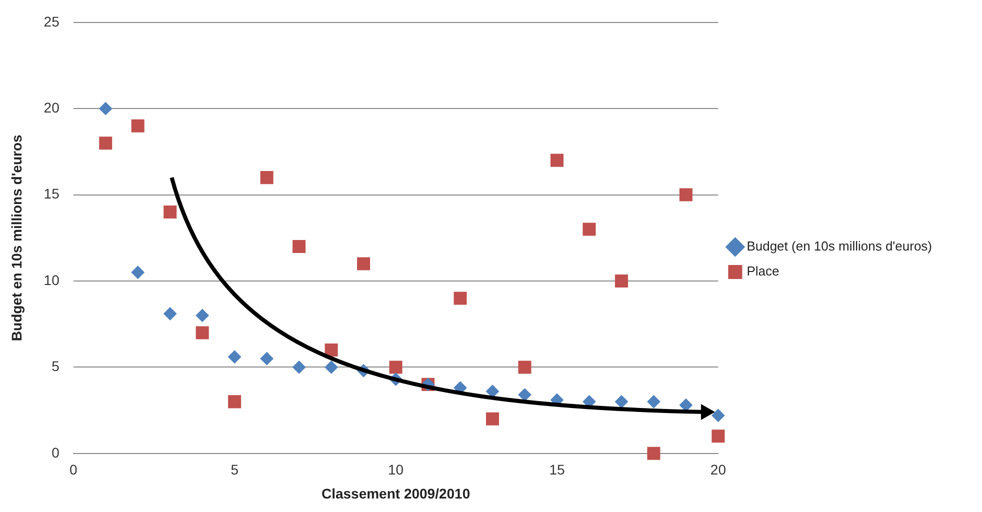  I want to click on x-tick-label: 15, so click(557, 470).